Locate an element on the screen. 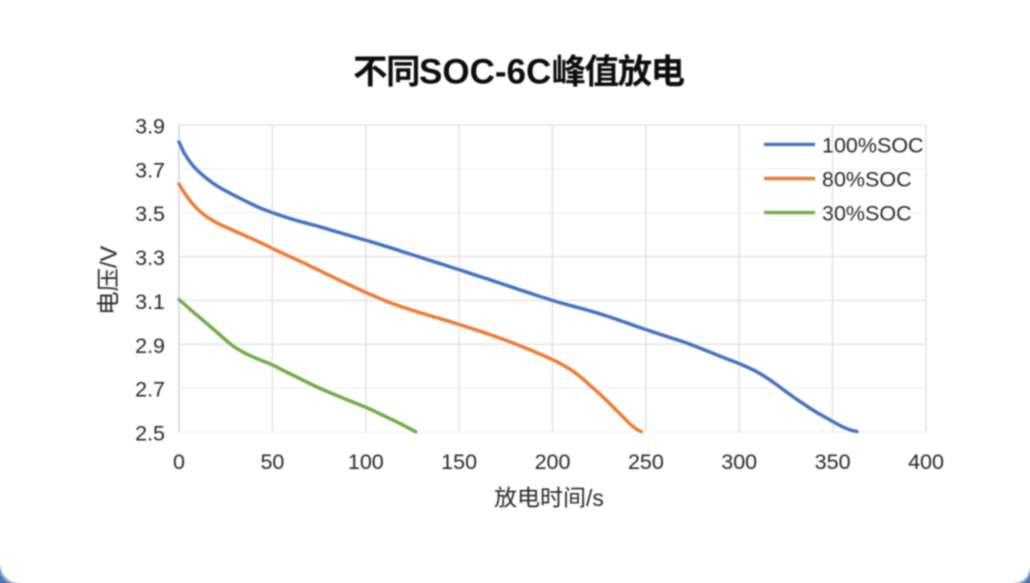 The image size is (1030, 583). svg-text: 30%SOC is located at coordinates (867, 214).